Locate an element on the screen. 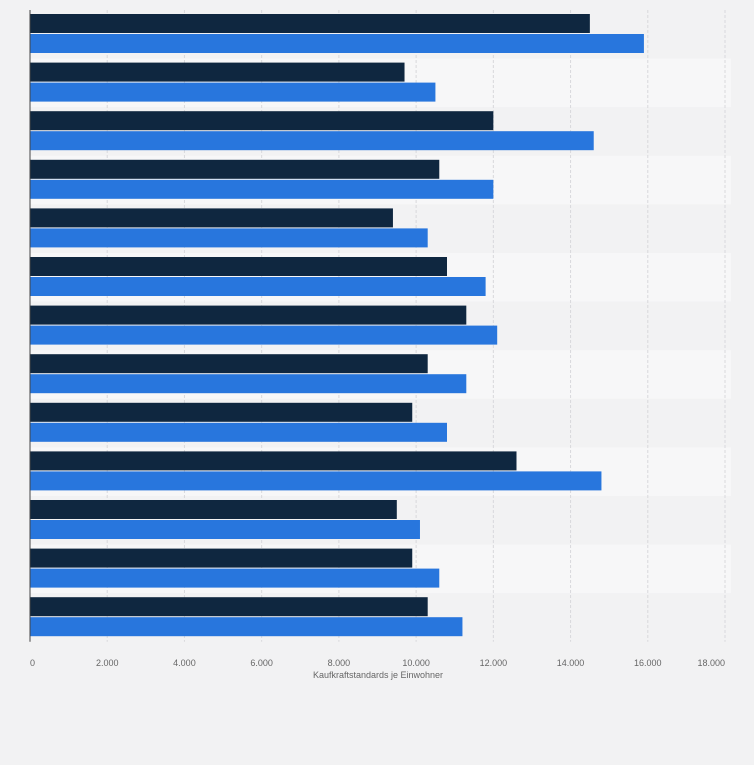  x-tick-label: 4.000 is located at coordinates (184, 663).